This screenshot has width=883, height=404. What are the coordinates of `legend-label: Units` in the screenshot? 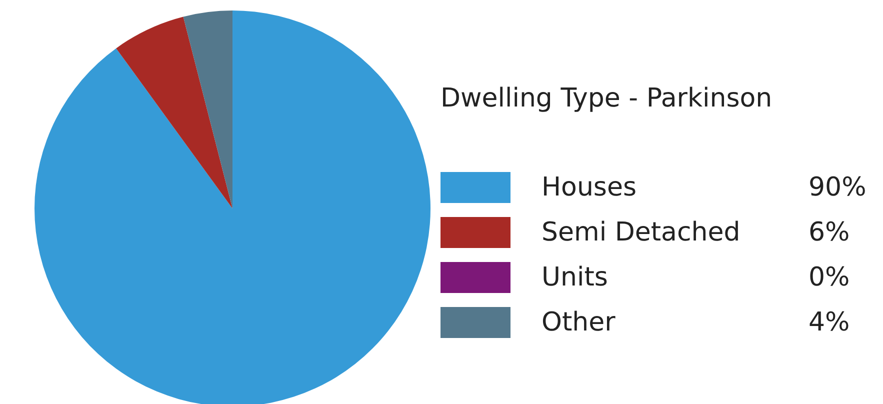 It's located at (575, 277).